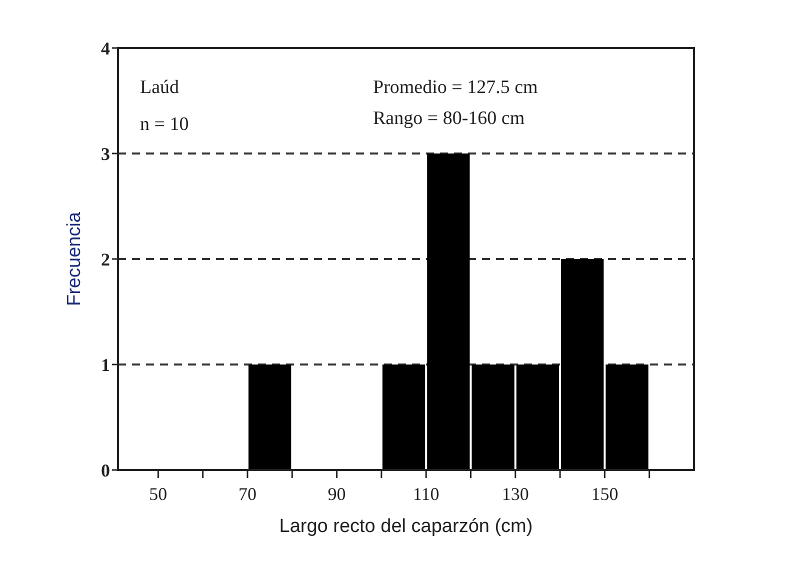 The image size is (787, 575). What do you see at coordinates (158, 494) in the screenshot?
I see `x-tick-label: 50` at bounding box center [158, 494].